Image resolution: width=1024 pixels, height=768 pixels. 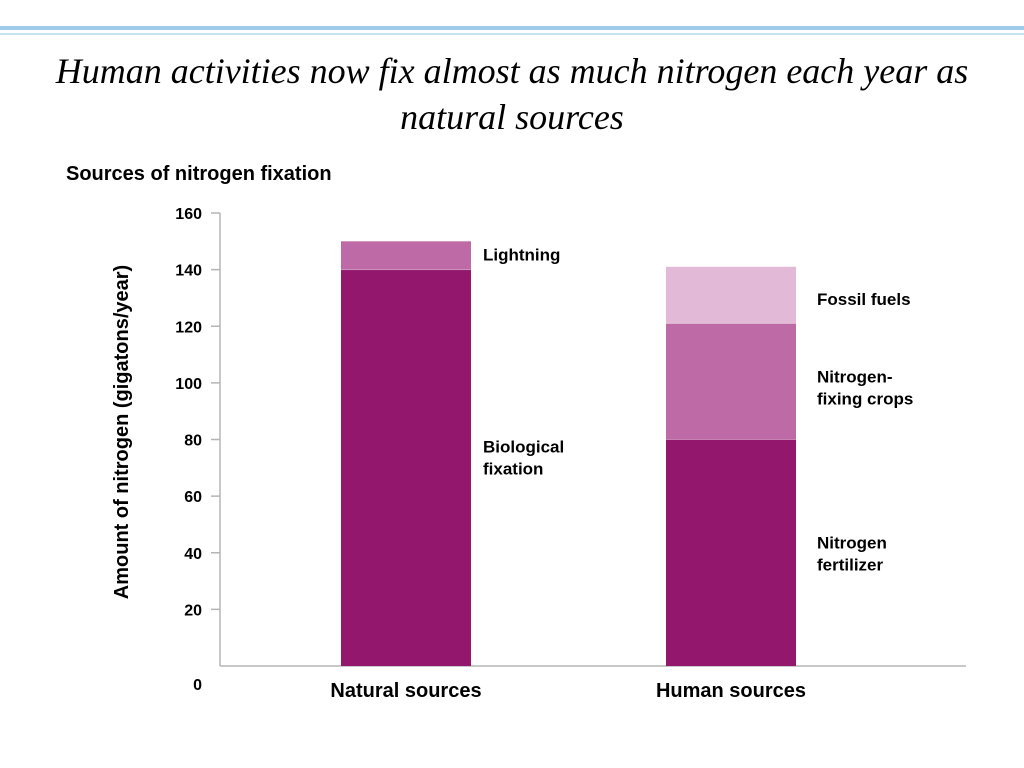 What do you see at coordinates (188, 327) in the screenshot?
I see `y-tick-label: 120` at bounding box center [188, 327].